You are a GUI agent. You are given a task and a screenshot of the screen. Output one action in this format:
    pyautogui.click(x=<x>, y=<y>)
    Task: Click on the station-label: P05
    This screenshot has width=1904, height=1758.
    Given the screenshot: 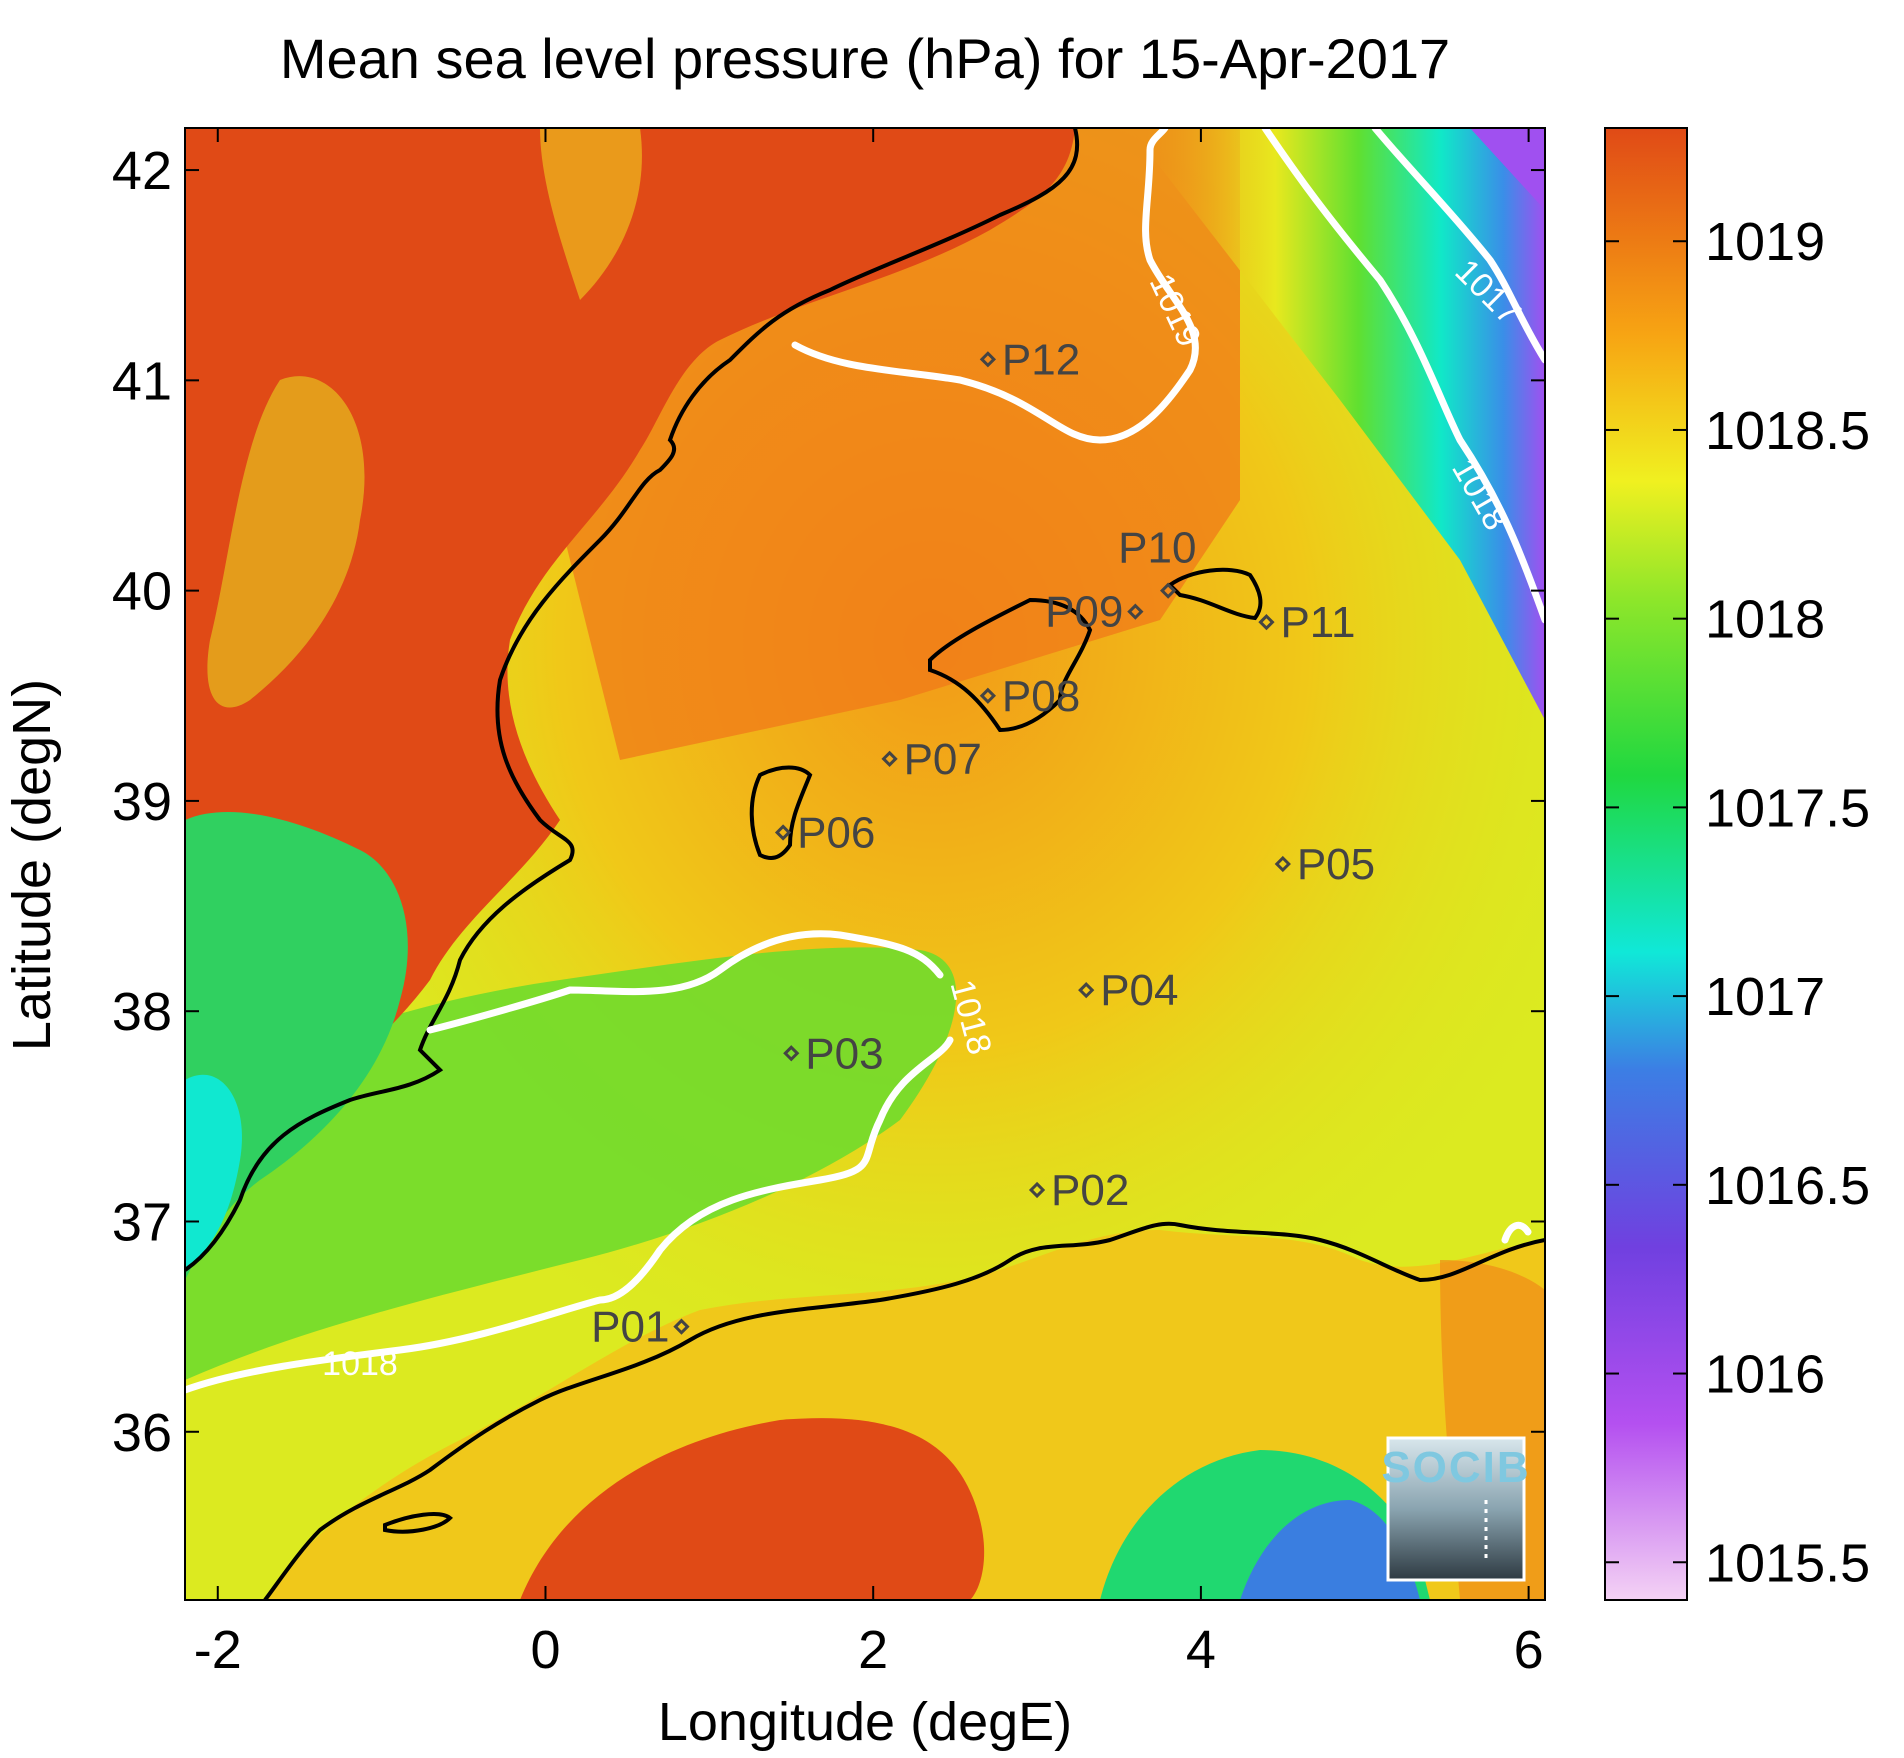 What is the action you would take?
    pyautogui.click(x=1336, y=864)
    